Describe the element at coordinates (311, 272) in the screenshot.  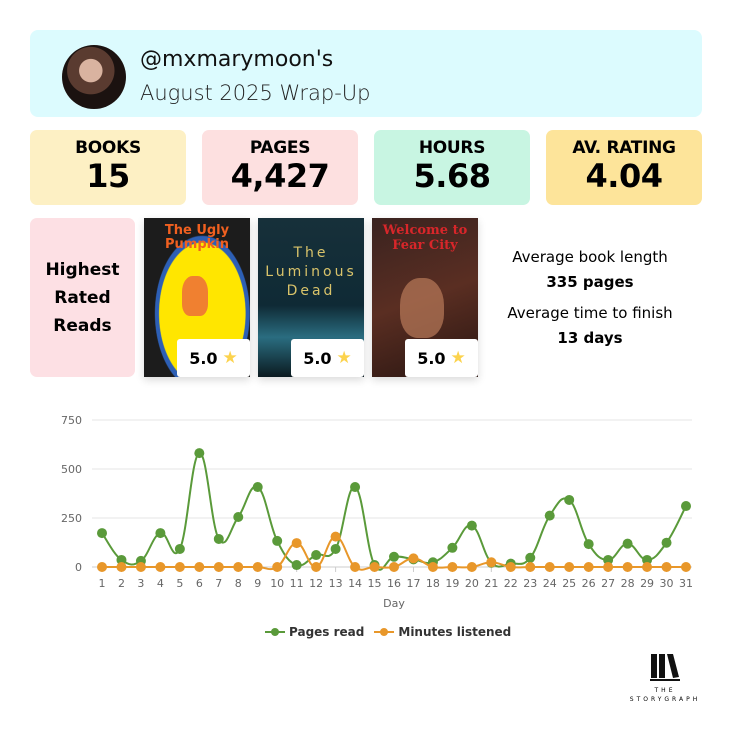
I see `cover-title: The Luminous Dead` at that location.